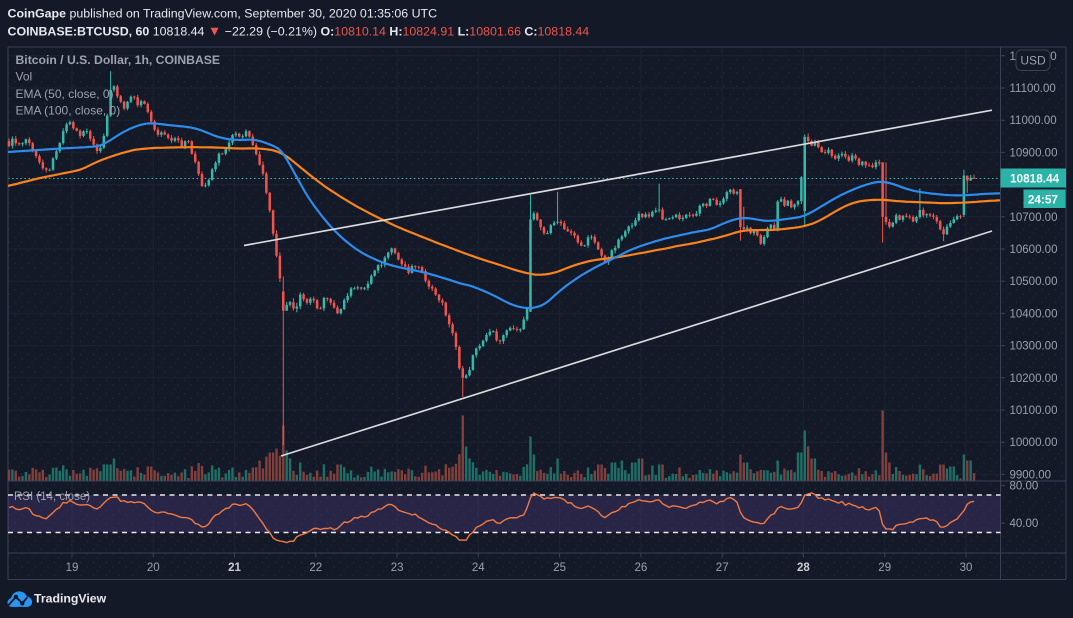 This screenshot has height=618, width=1073. Describe the element at coordinates (1034, 347) in the screenshot. I see `svg-text: 10300.00` at that location.